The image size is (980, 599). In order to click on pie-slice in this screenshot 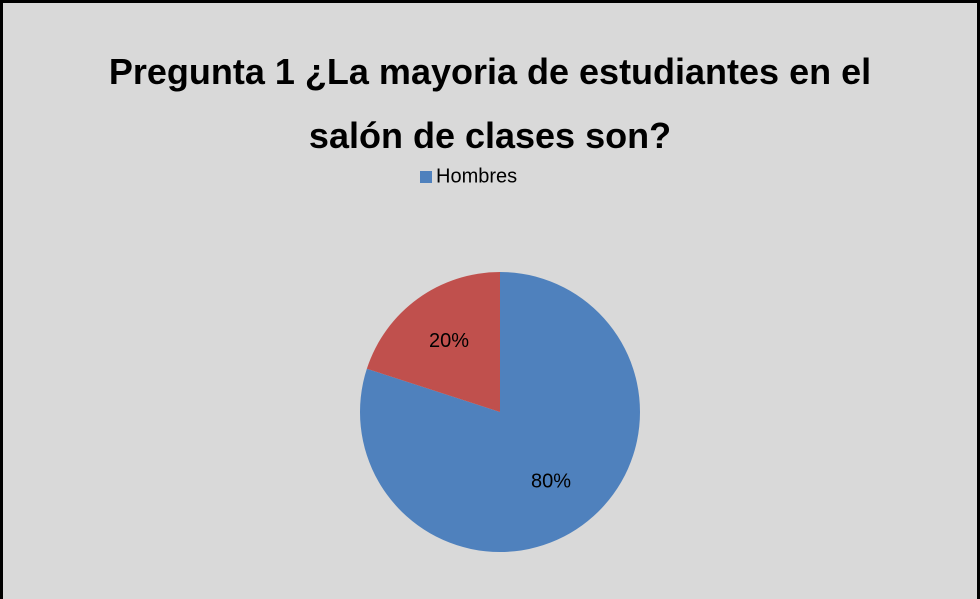, I will do `click(433, 342)`.